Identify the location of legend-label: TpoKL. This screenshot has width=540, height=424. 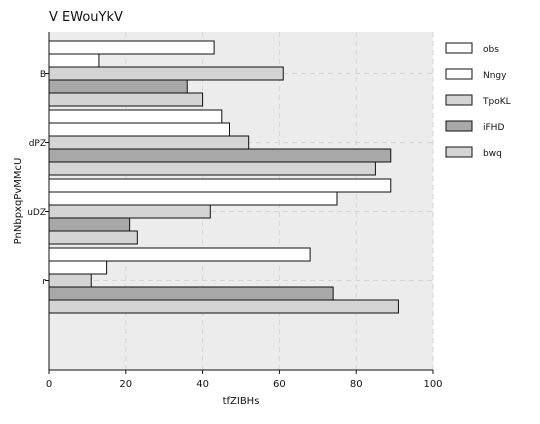
(496, 102).